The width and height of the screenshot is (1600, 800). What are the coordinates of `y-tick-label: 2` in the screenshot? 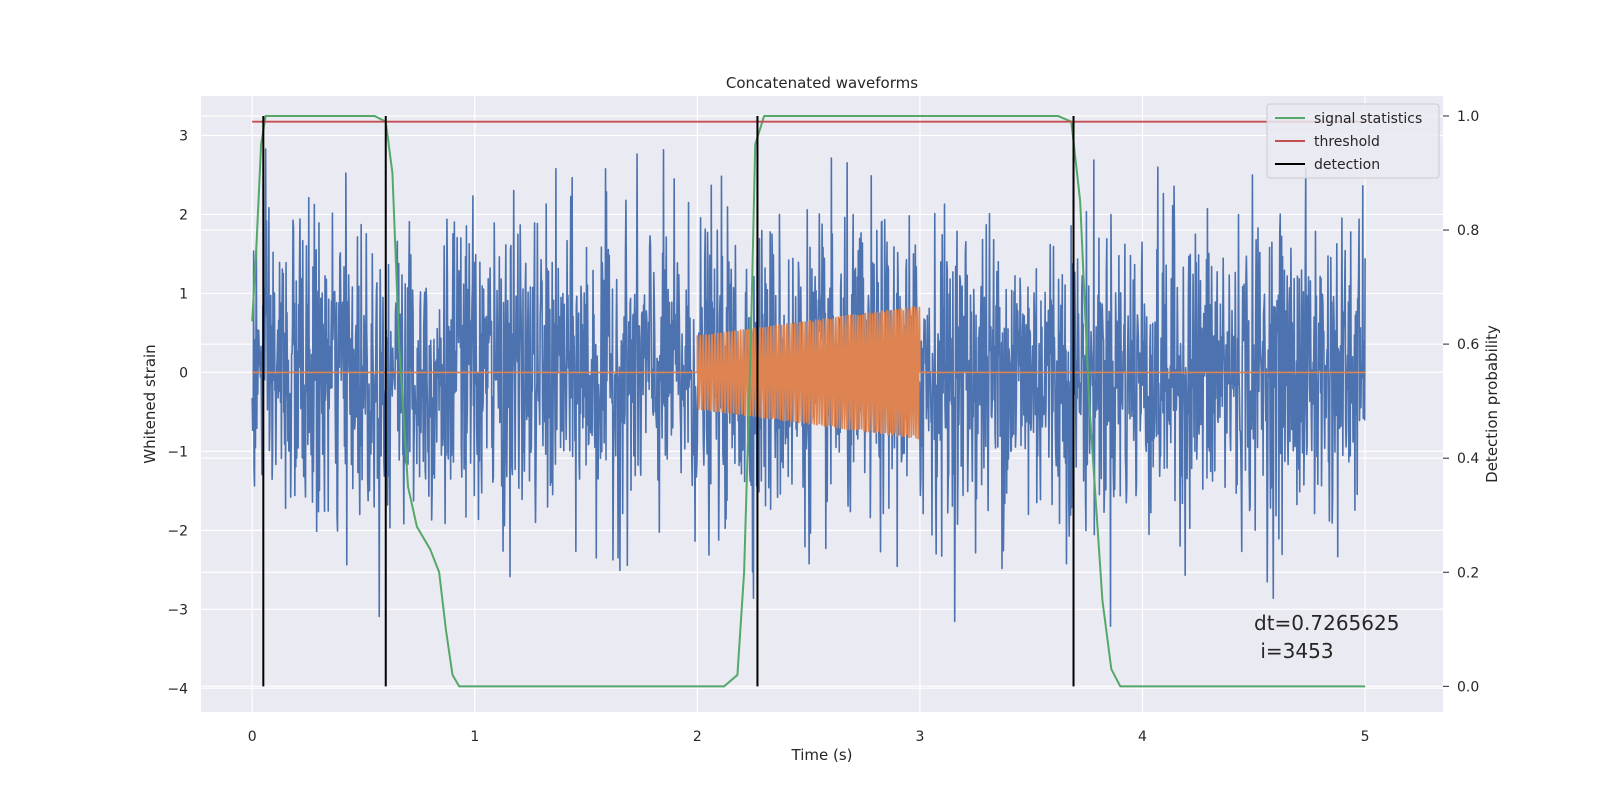 It's located at (183, 215).